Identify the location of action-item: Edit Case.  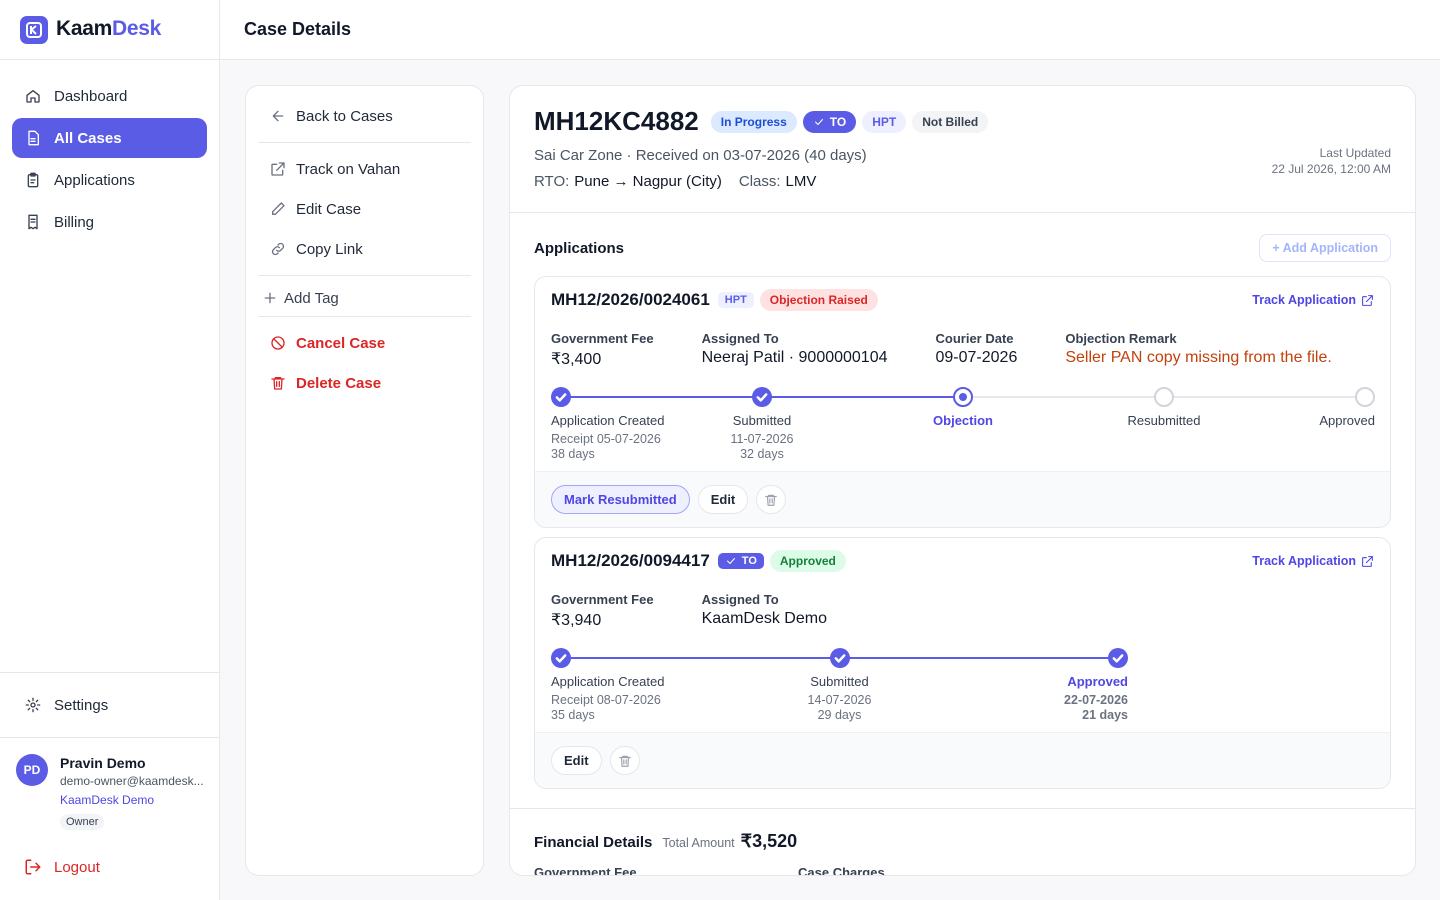
(315, 209).